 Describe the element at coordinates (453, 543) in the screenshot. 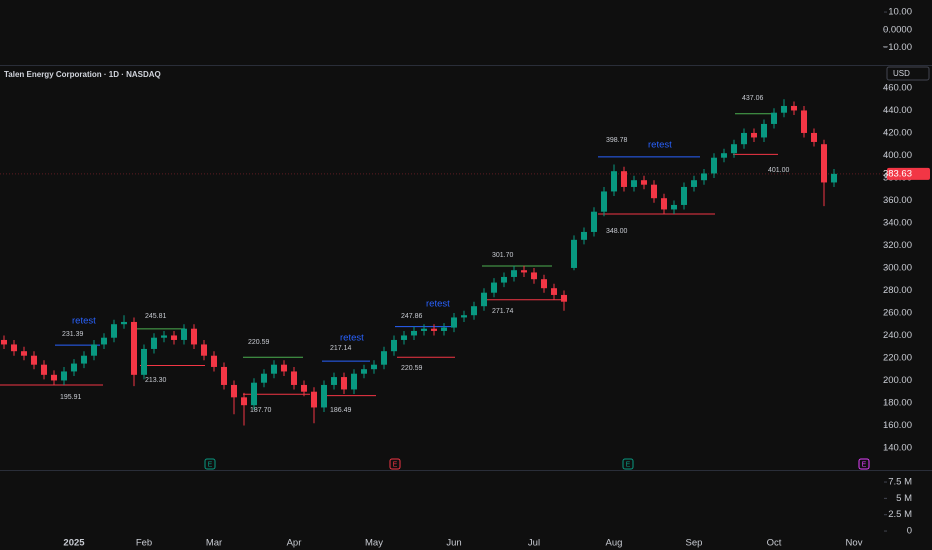

I see `x-tick-label: Jun` at that location.